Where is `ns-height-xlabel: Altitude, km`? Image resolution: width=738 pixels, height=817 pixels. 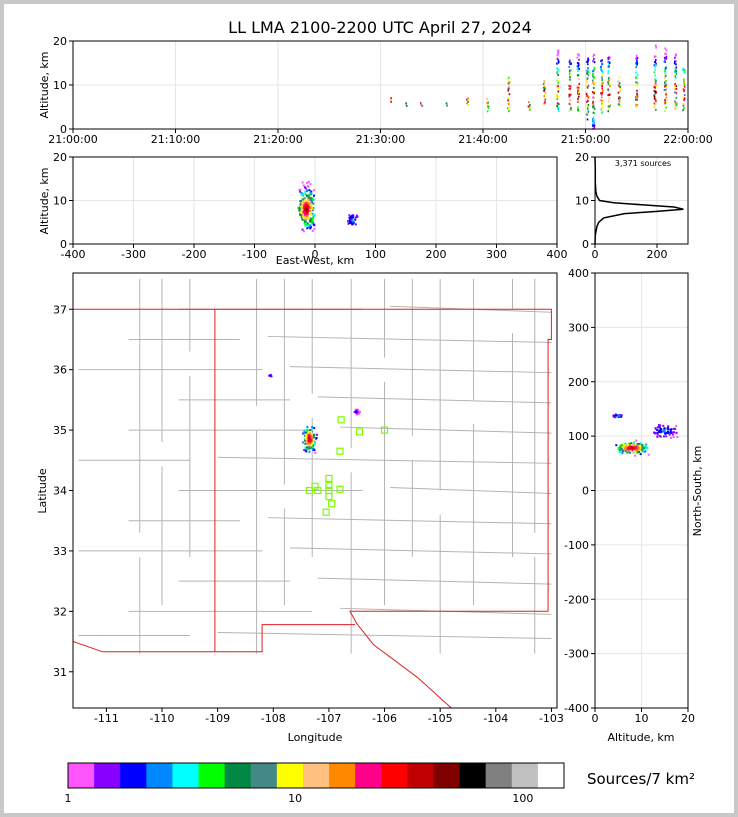 ns-height-xlabel: Altitude, km is located at coordinates (640, 737).